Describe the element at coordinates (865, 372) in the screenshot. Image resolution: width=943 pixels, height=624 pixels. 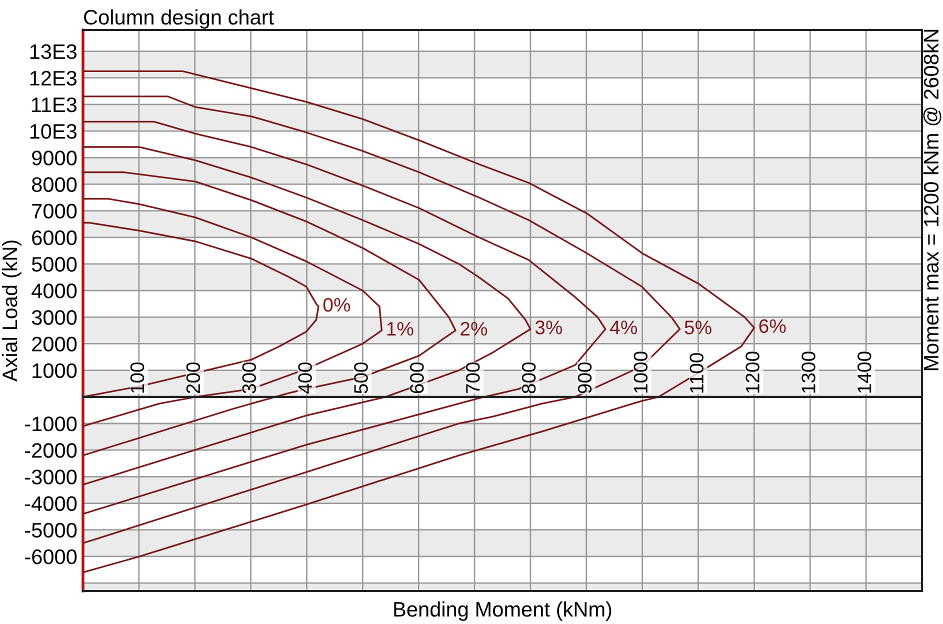
I see `x-tick-label: 1400` at that location.